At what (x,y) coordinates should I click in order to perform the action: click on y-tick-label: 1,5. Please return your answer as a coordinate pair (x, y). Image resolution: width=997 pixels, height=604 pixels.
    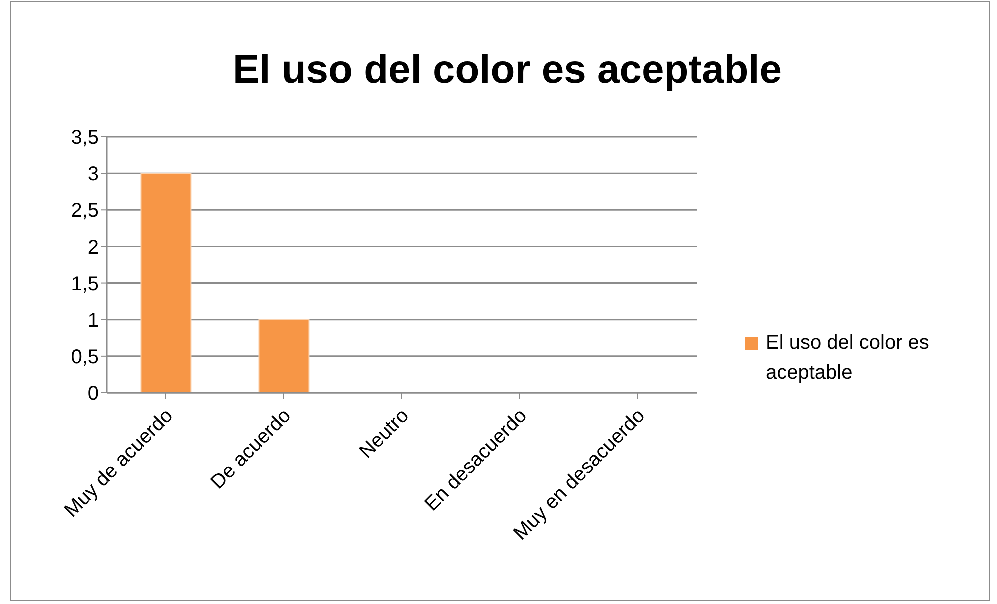
    Looking at the image, I should click on (85, 284).